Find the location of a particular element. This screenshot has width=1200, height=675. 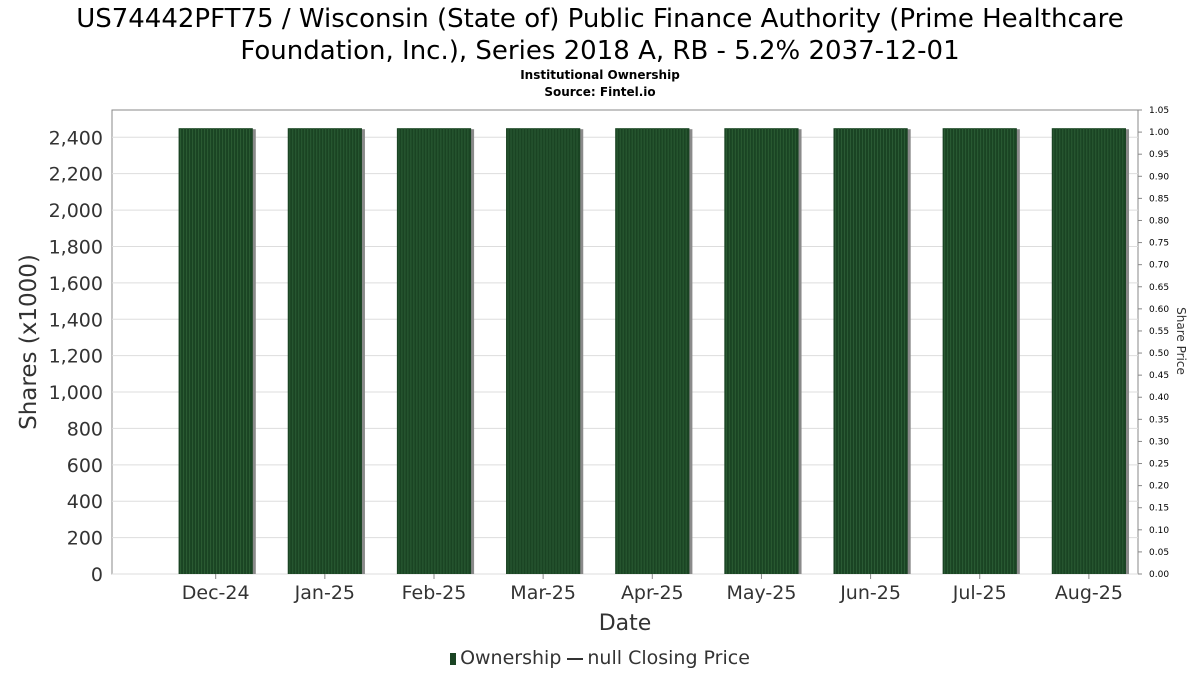

y2-tick-label: 0.30 is located at coordinates (1159, 442).